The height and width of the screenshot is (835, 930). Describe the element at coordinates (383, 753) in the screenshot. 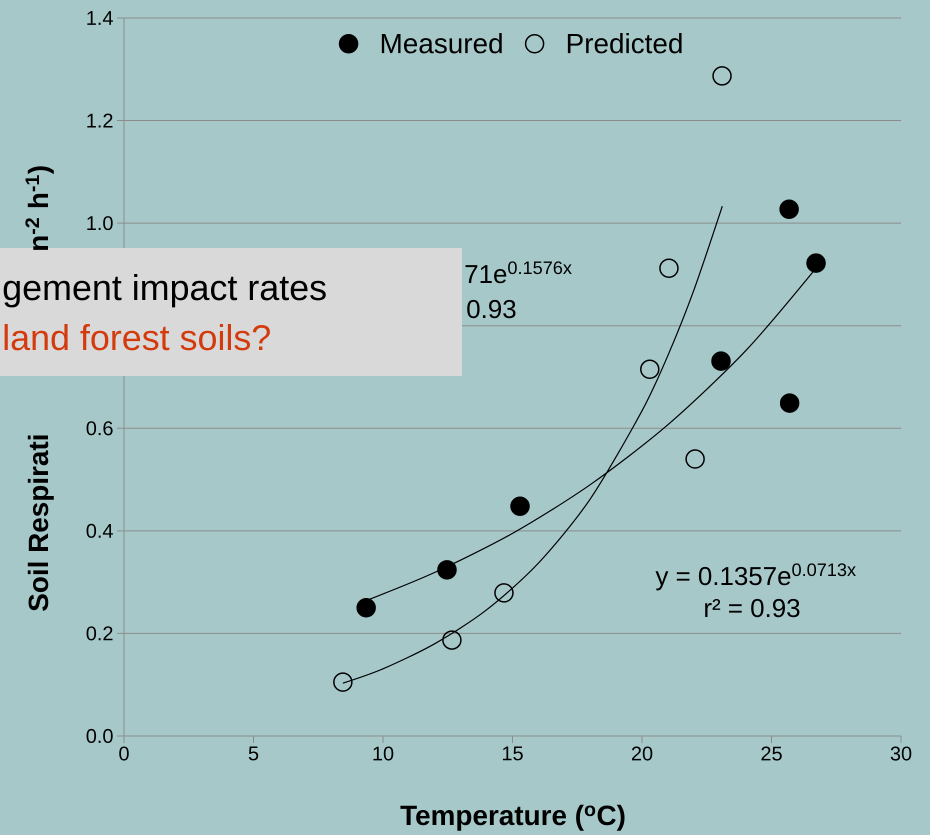

I see `x-tick-label: 10` at that location.